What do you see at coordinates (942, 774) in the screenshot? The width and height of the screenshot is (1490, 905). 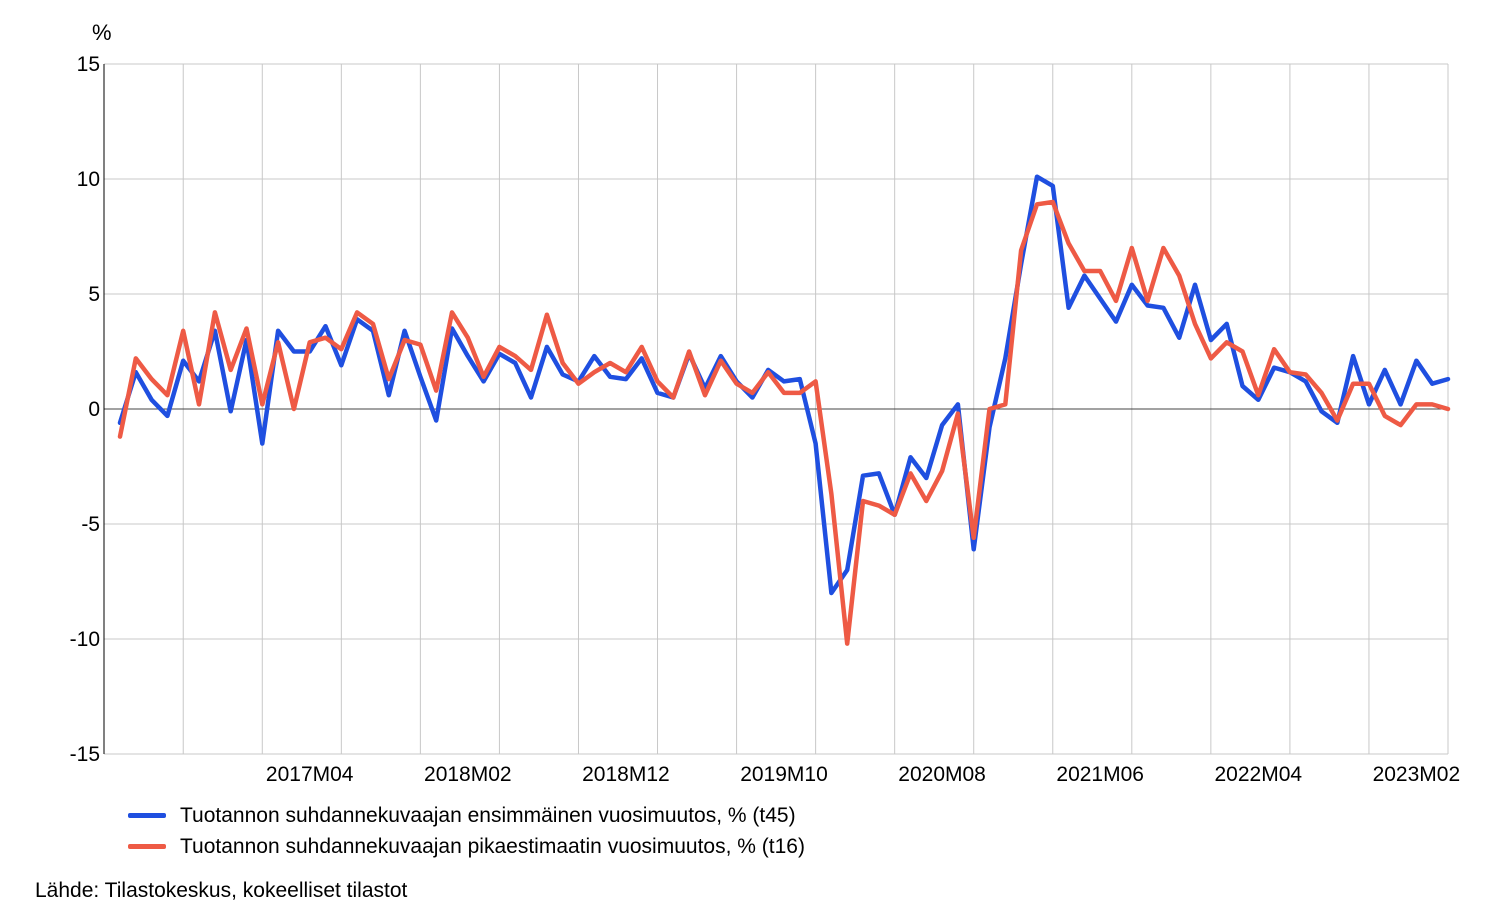 I see `x-tick-label: 2020M08` at bounding box center [942, 774].